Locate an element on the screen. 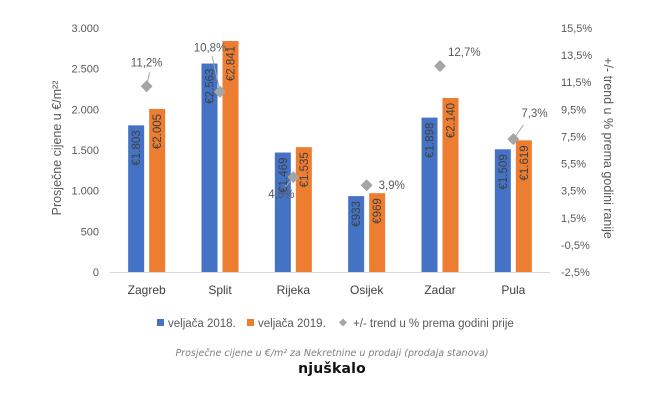 The image size is (664, 406). y2-tick-label: 15,5% is located at coordinates (576, 29).